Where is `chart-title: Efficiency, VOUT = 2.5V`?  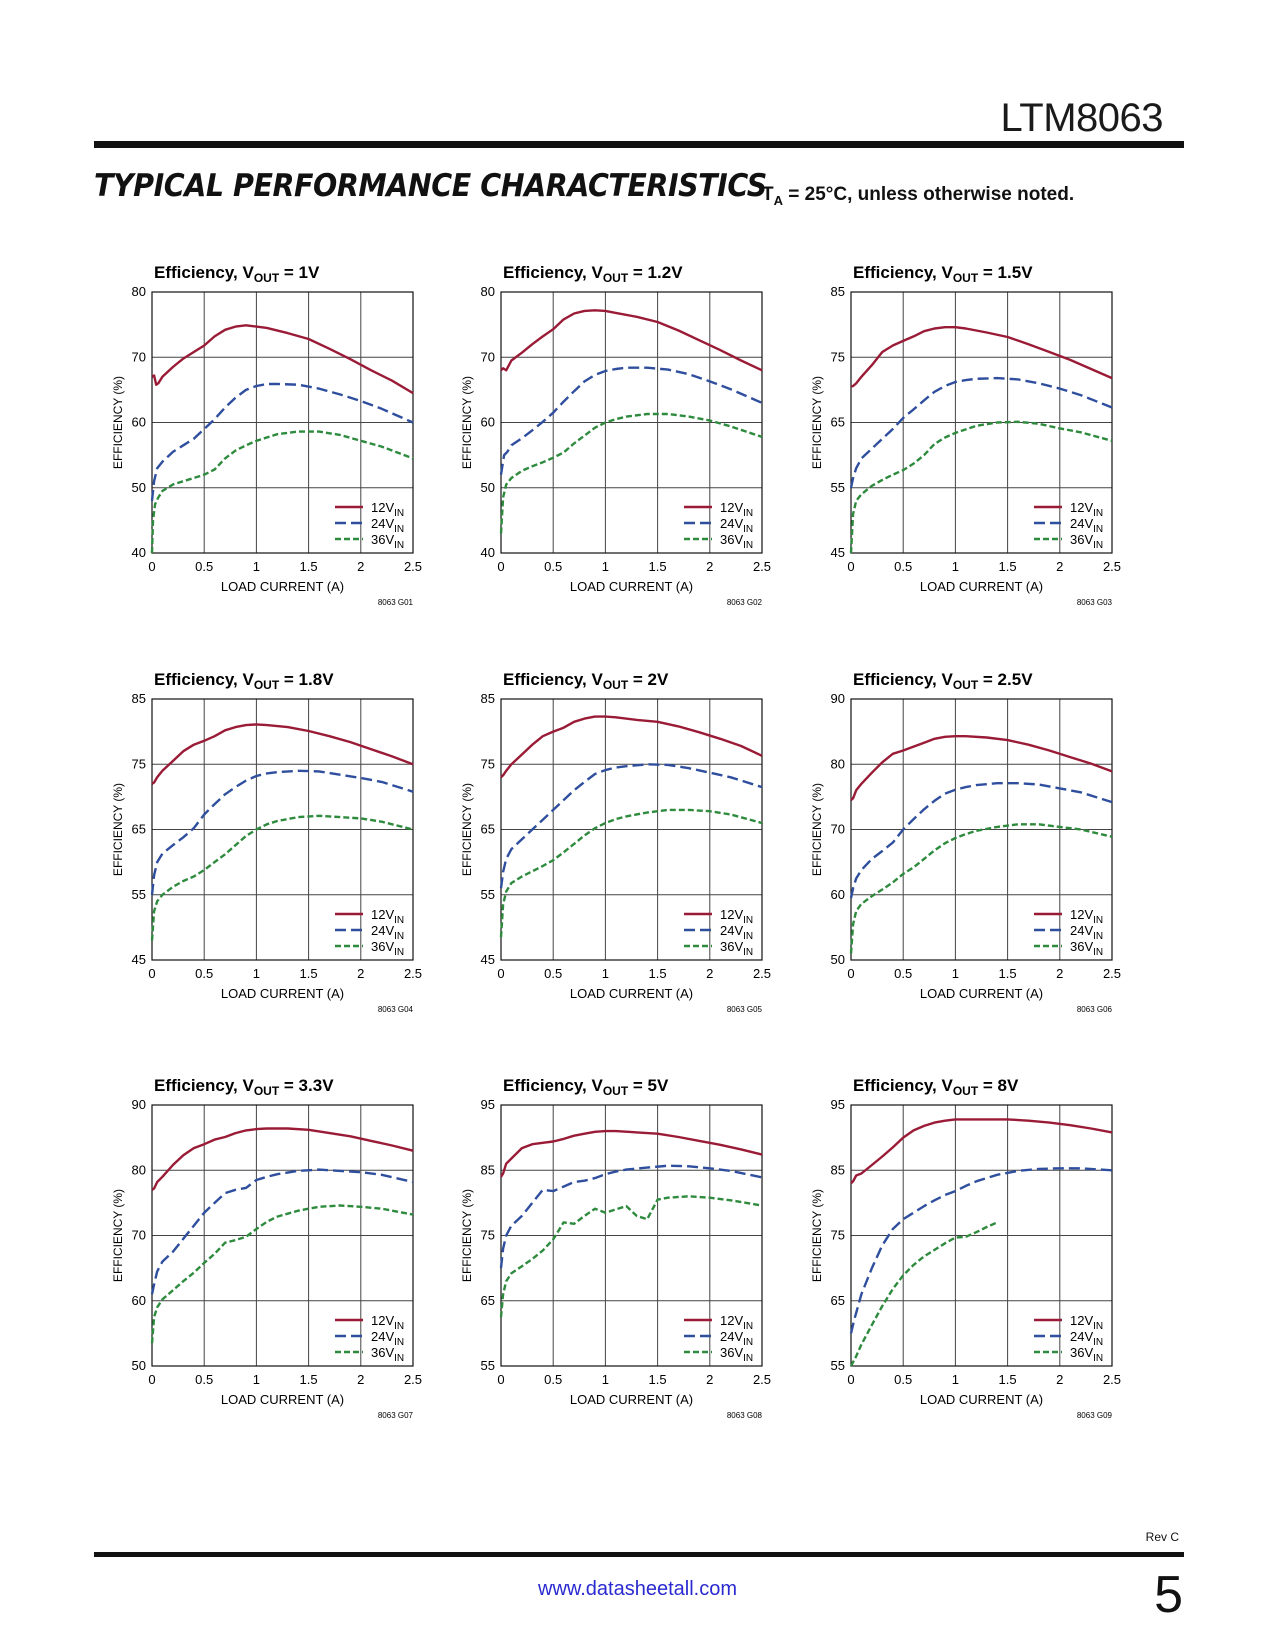
chart-title: Efficiency, VOUT = 2.5V is located at coordinates (943, 681).